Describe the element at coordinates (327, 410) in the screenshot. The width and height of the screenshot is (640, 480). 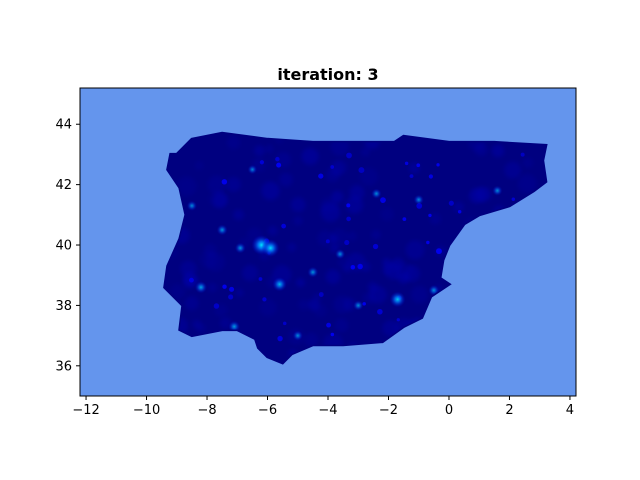
I see `x-tick-label: −4` at that location.